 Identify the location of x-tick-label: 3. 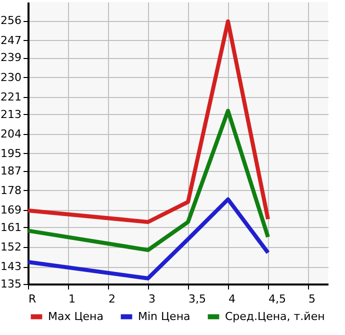
(152, 299).